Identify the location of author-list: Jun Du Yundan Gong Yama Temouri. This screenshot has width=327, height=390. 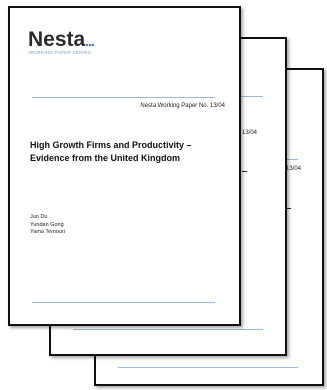
(47, 225).